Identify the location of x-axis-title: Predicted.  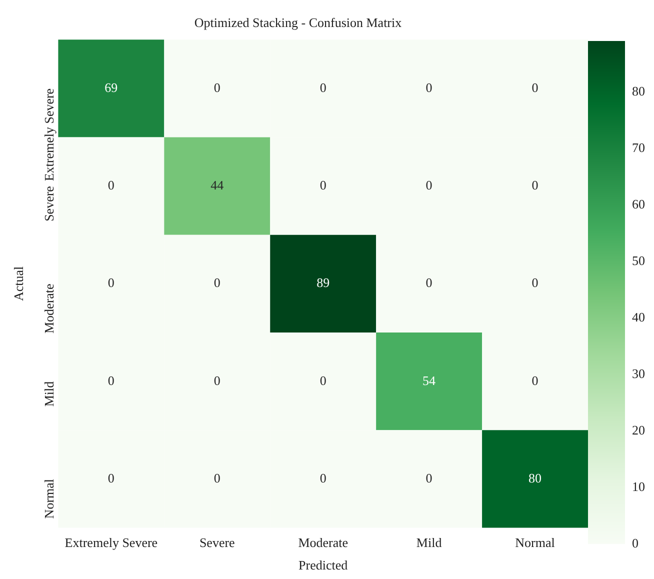
(323, 565).